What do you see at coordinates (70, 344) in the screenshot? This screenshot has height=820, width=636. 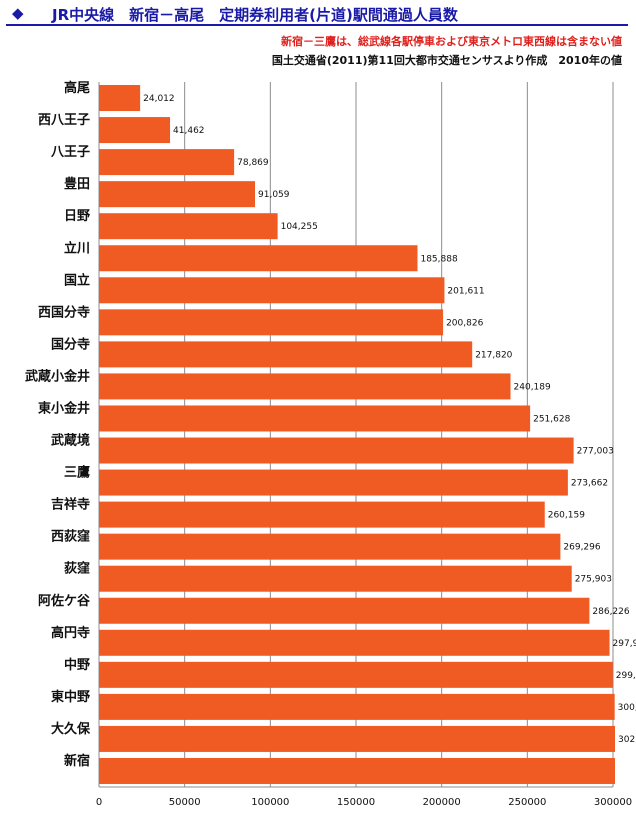 I see `category-label-8: 国分寺` at bounding box center [70, 344].